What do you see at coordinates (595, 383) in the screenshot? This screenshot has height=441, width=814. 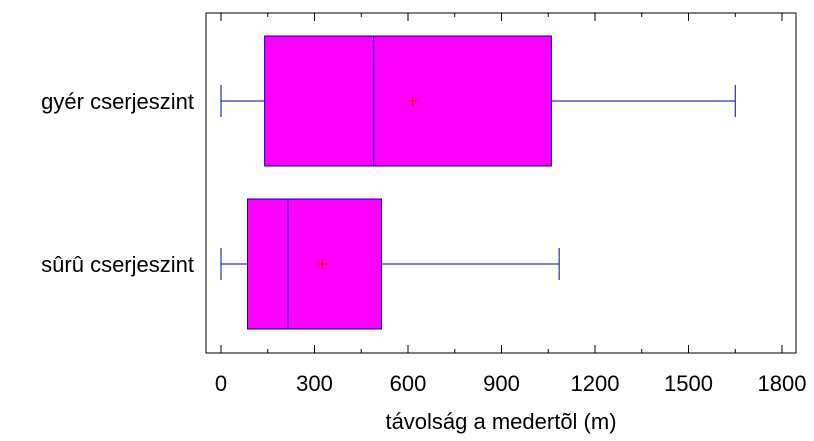 I see `x-tick-label-1200: 1200` at bounding box center [595, 383].